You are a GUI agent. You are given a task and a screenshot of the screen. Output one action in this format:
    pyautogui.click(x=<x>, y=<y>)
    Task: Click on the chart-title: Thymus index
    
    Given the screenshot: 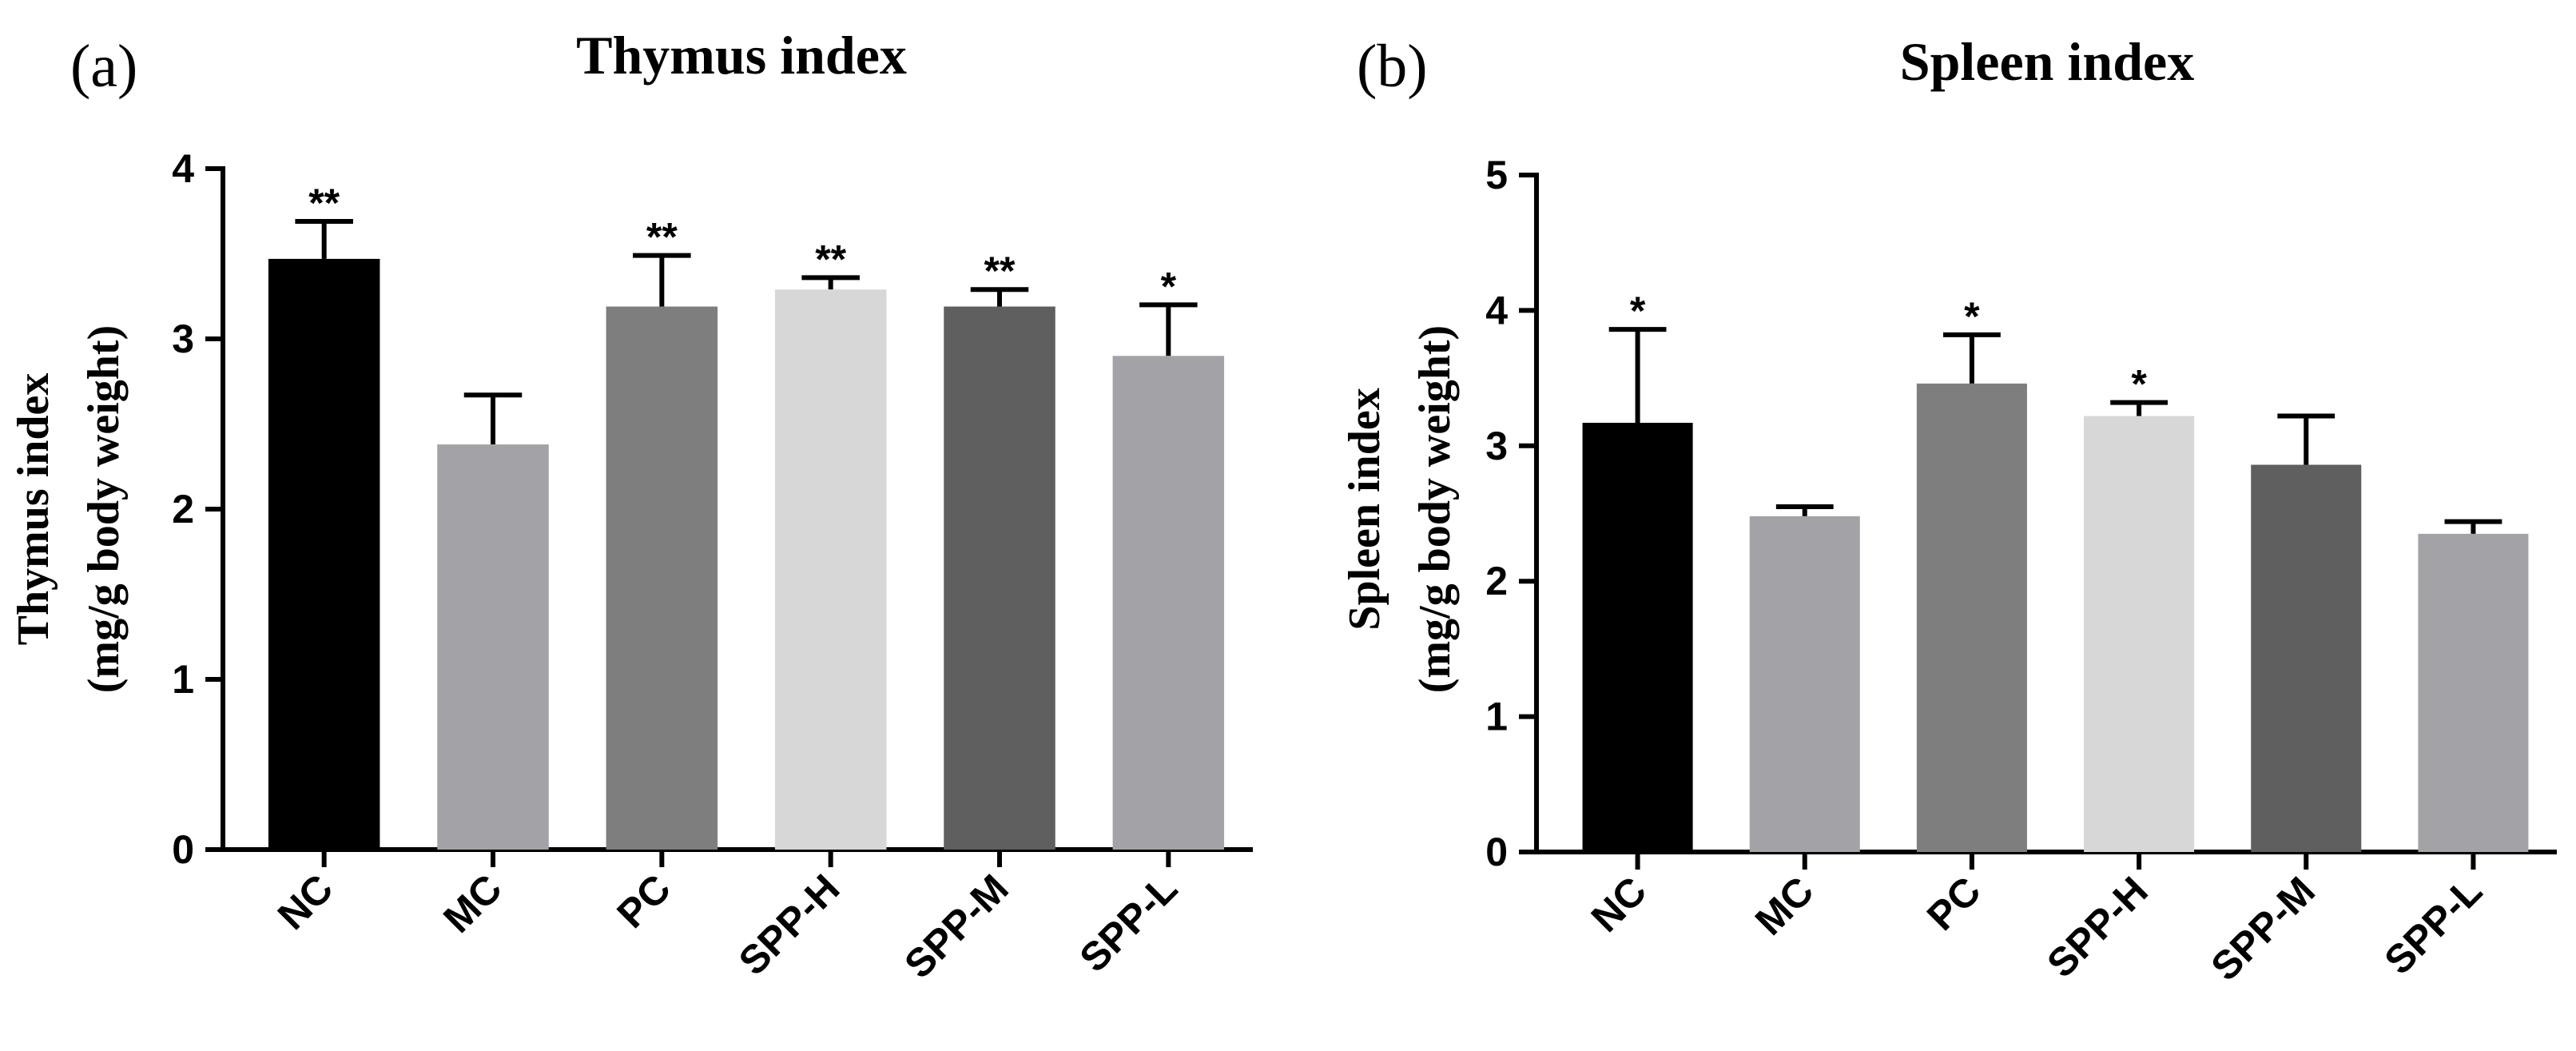 What is the action you would take?
    pyautogui.click(x=741, y=55)
    